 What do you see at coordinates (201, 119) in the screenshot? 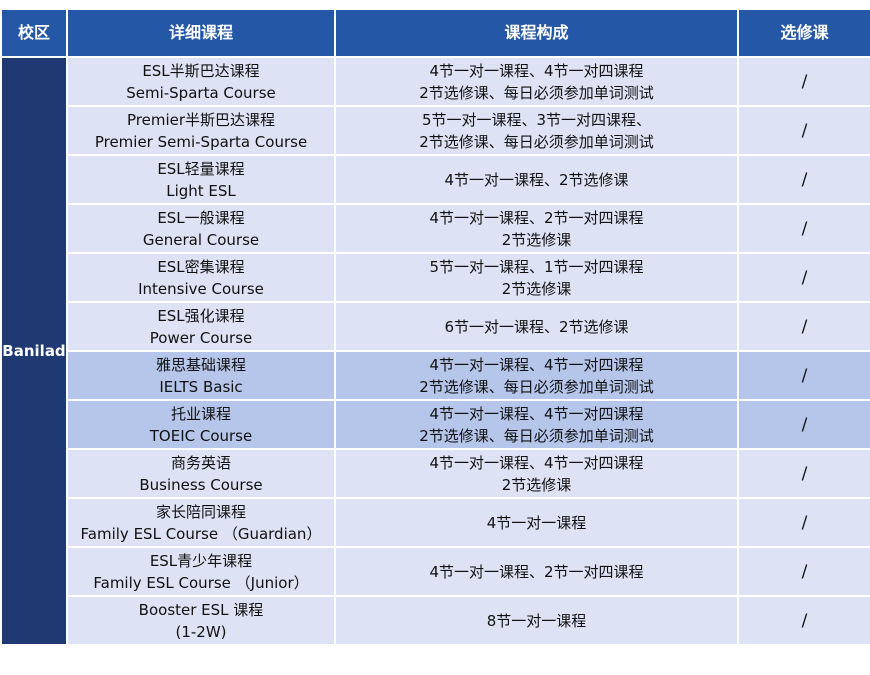
I see `cell-line: Premier半斯巴达课程` at bounding box center [201, 119].